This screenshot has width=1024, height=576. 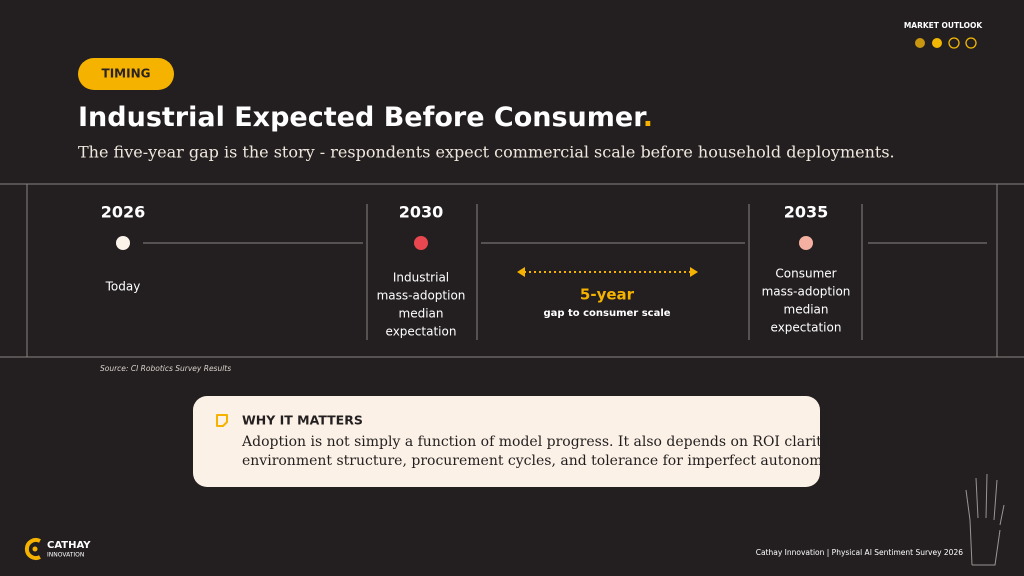 I want to click on label-line: Consumer, so click(x=805, y=274).